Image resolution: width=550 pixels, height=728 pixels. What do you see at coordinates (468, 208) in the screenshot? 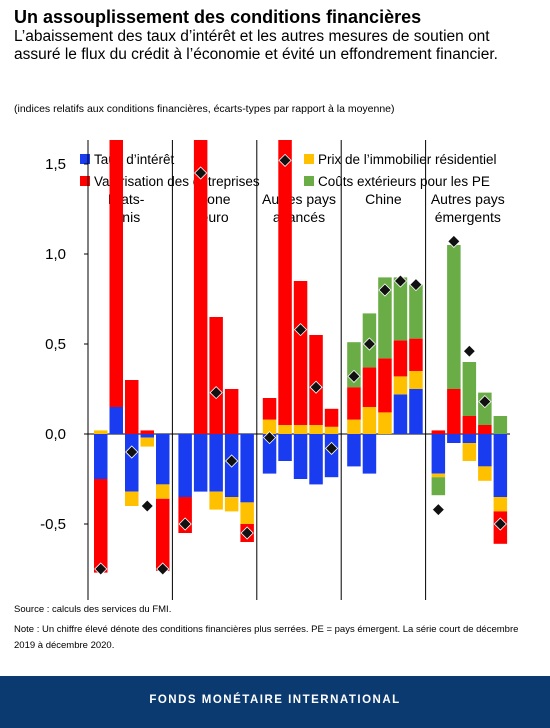
I see `panel-label: Autres pays émergents` at bounding box center [468, 208].